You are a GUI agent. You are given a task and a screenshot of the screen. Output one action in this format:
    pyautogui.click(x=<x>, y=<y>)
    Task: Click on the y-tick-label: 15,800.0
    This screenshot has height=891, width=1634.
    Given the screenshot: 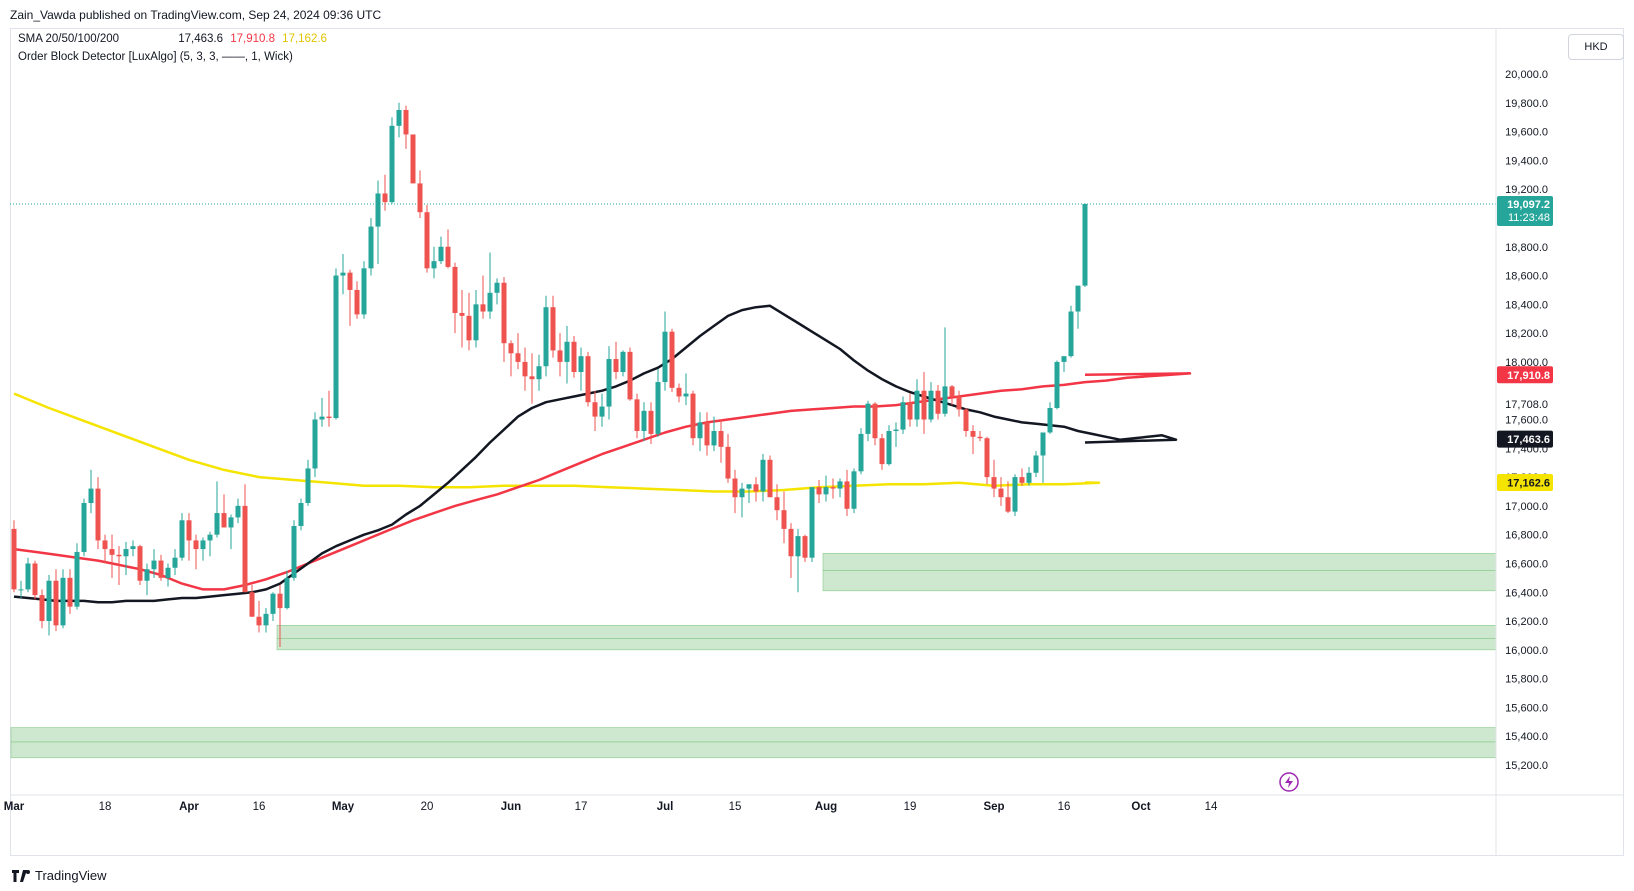 What is the action you would take?
    pyautogui.click(x=1526, y=680)
    